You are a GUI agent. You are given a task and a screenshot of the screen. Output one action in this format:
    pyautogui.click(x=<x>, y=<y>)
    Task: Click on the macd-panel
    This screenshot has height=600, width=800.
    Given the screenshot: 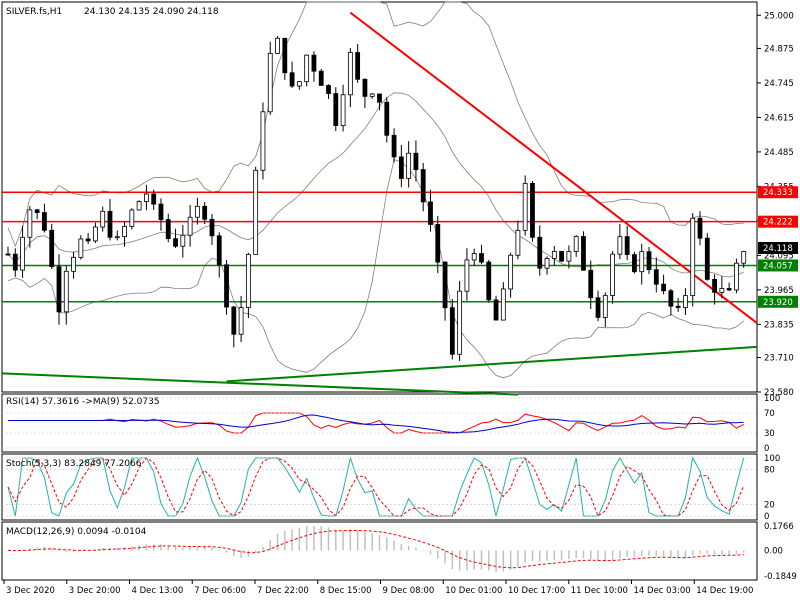 What is the action you would take?
    pyautogui.click(x=376, y=549)
    